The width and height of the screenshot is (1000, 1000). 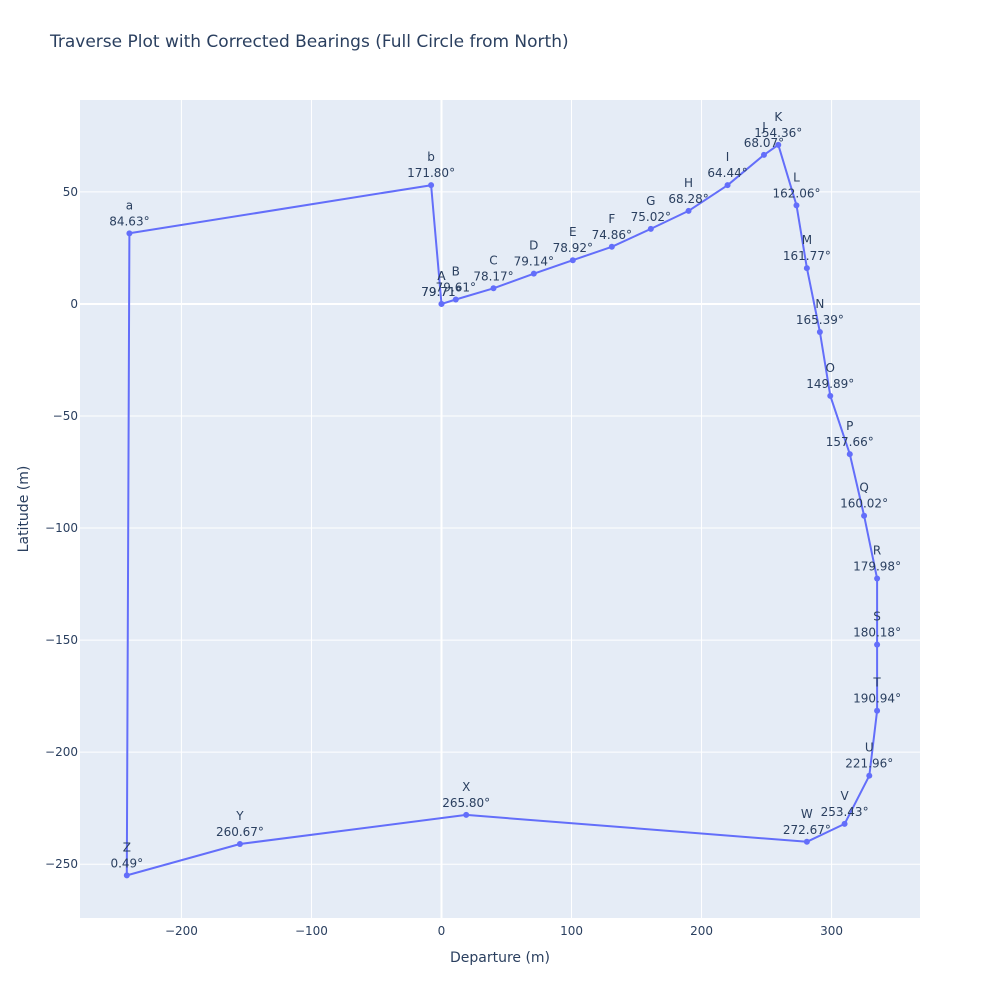 What do you see at coordinates (727, 173) in the screenshot?
I see `bearing-label: 64.44°` at bounding box center [727, 173].